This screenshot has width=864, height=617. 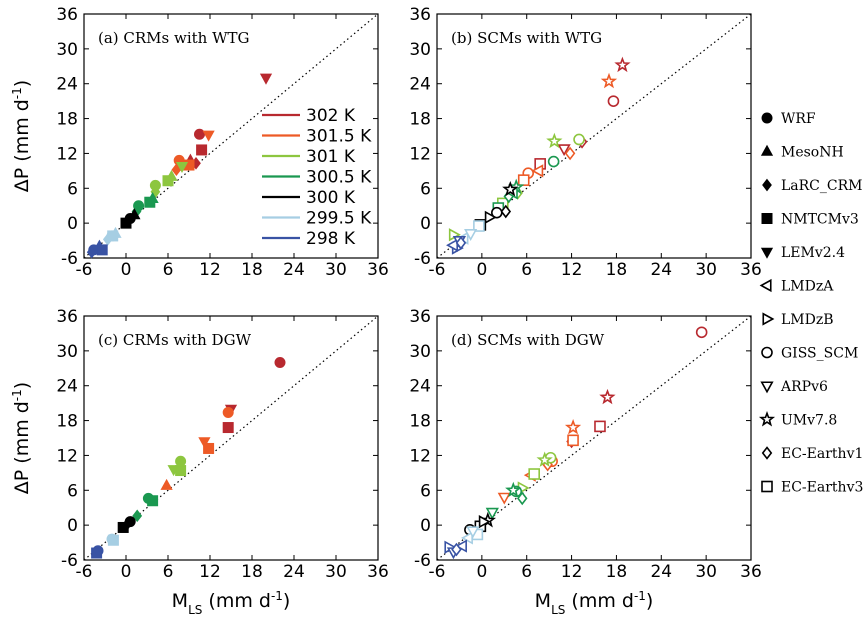 What do you see at coordinates (425, 224) in the screenshot?
I see `y-tick-label: 0` at bounding box center [425, 224].